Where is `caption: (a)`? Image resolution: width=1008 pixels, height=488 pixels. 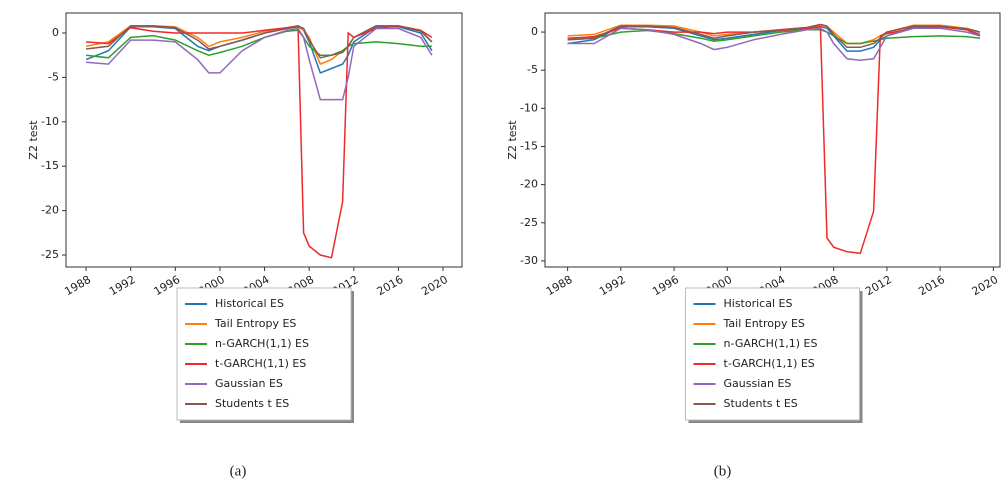
caption: (a) is located at coordinates (238, 471).